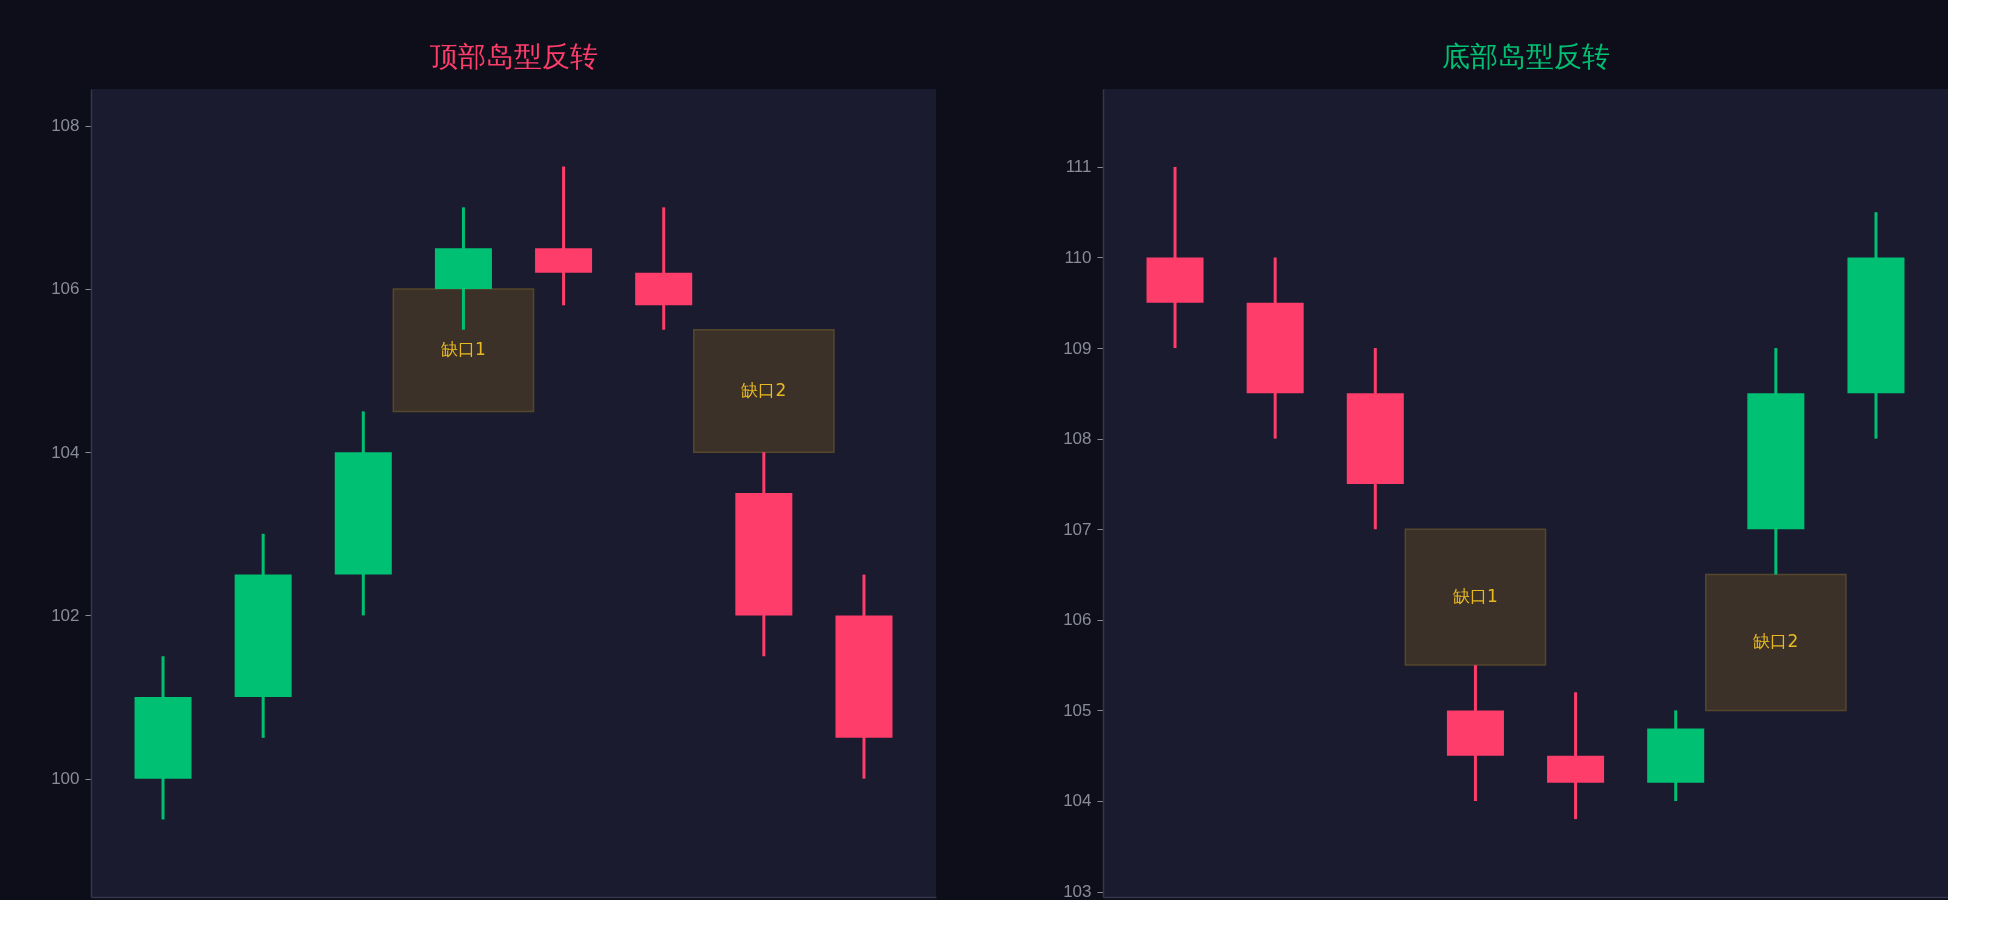  I want to click on y-tick-label: 109, so click(1077, 348).